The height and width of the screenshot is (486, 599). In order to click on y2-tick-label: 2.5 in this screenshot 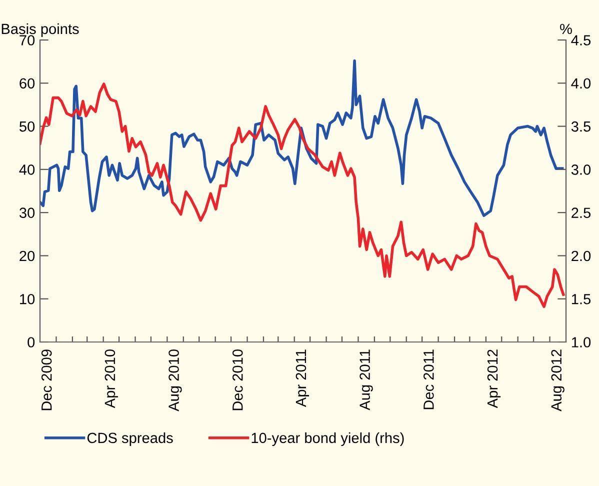, I will do `click(581, 213)`.